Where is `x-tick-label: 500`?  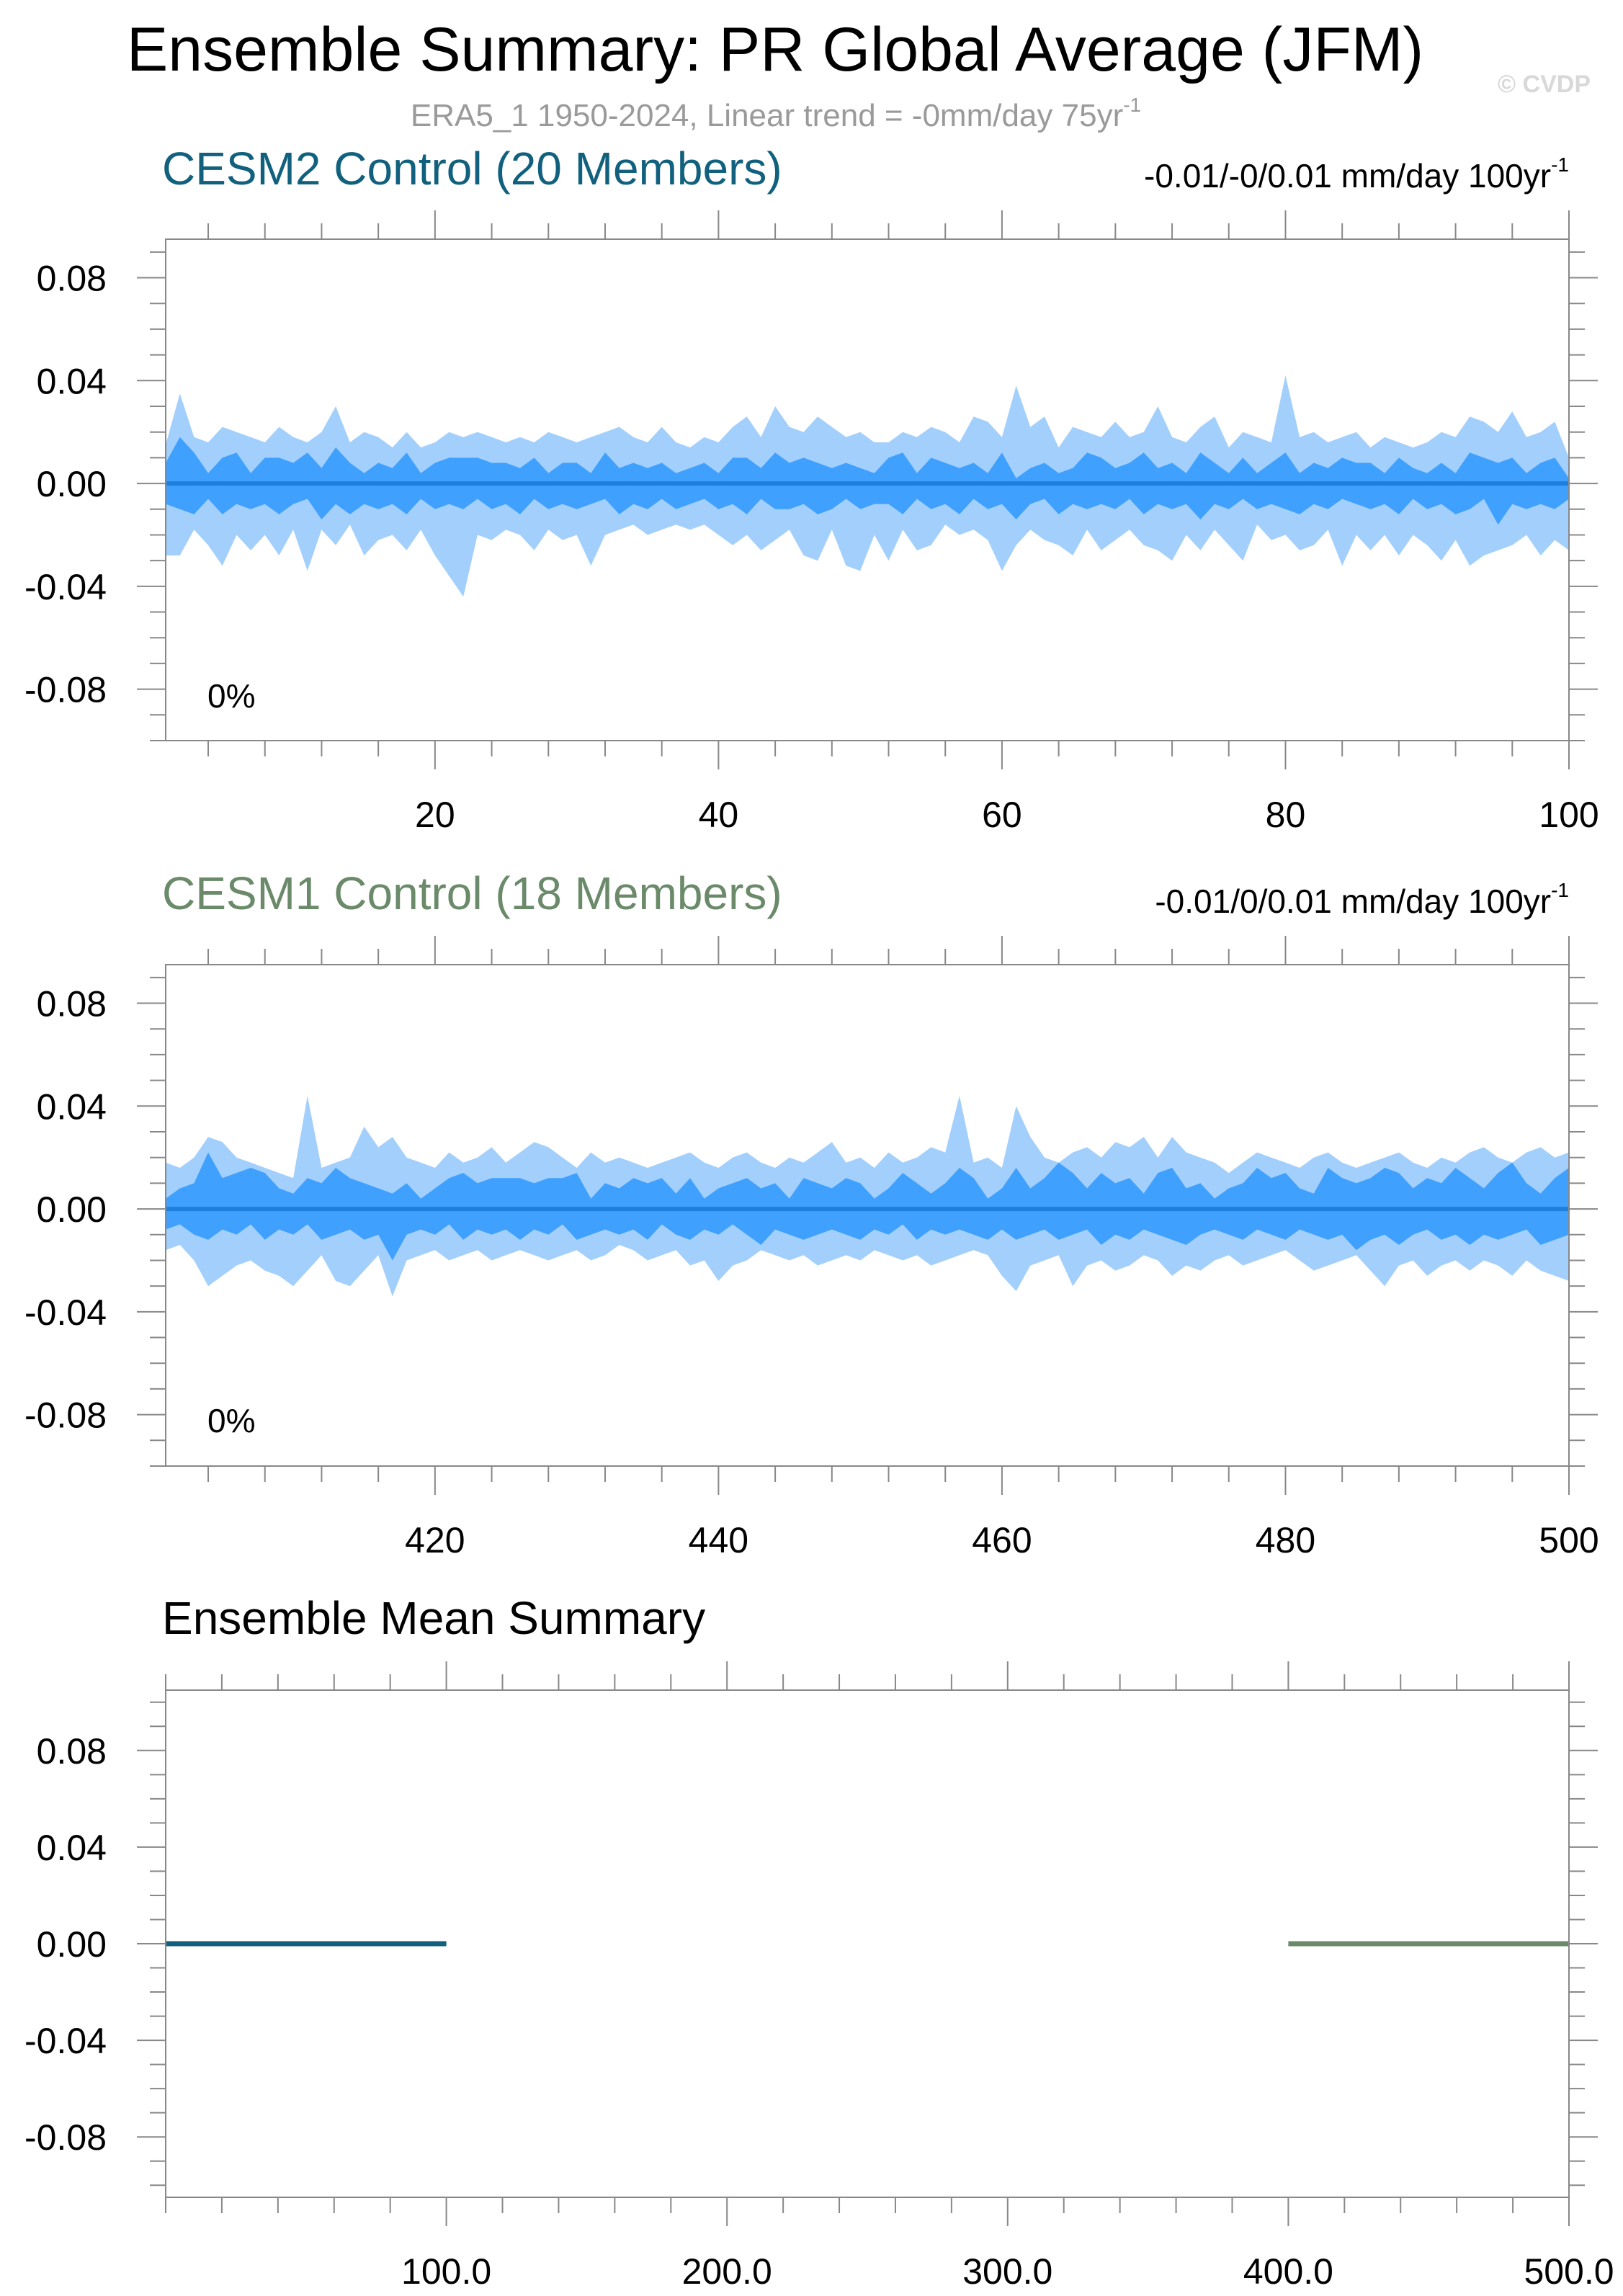
x-tick-label: 500 is located at coordinates (1569, 1540).